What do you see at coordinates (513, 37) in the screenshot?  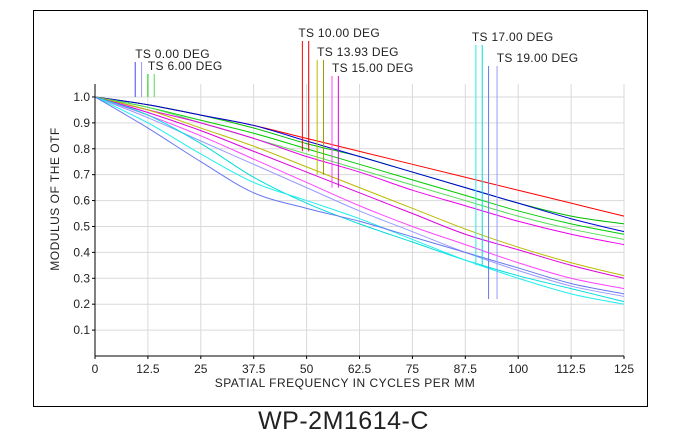 I see `field-label-5: TS 17.00 DEG` at bounding box center [513, 37].